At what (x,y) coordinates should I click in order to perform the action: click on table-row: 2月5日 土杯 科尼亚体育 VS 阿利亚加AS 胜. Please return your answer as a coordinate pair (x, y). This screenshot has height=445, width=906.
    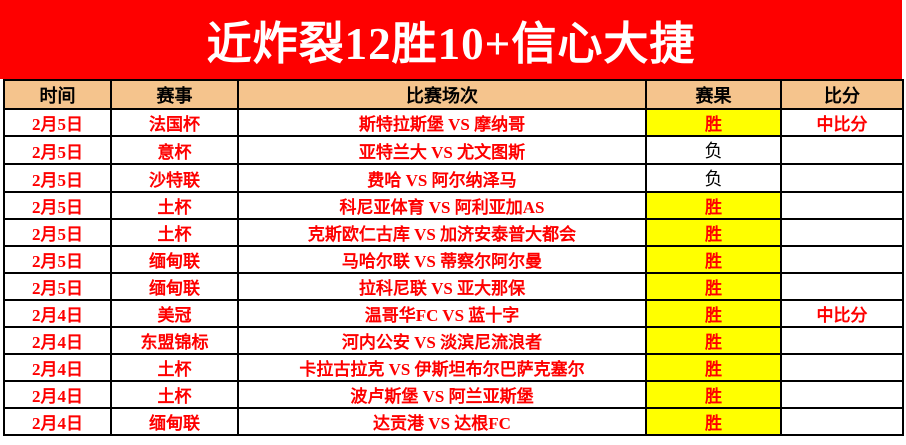
    Looking at the image, I should click on (453, 205).